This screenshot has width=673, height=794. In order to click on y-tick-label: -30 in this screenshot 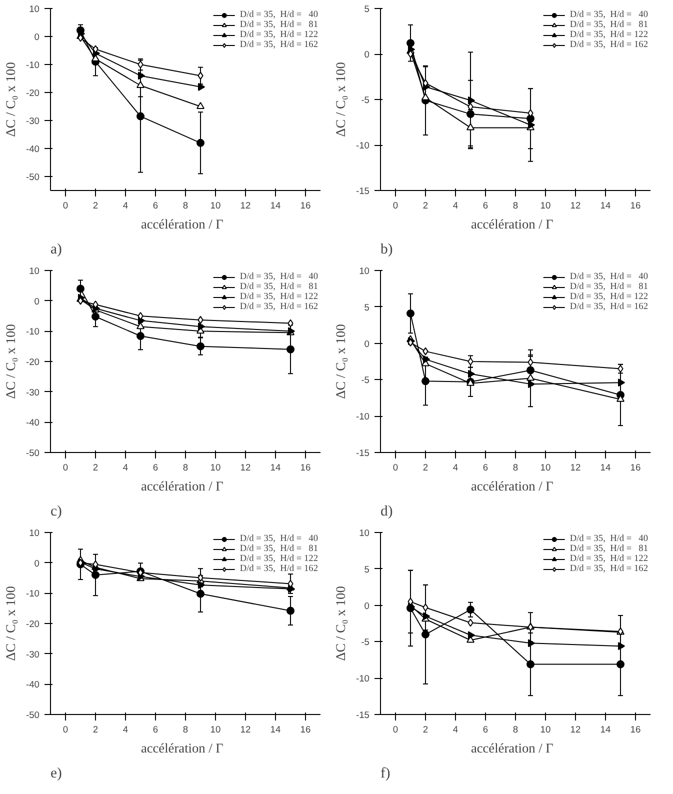, I will do `click(33, 121)`.